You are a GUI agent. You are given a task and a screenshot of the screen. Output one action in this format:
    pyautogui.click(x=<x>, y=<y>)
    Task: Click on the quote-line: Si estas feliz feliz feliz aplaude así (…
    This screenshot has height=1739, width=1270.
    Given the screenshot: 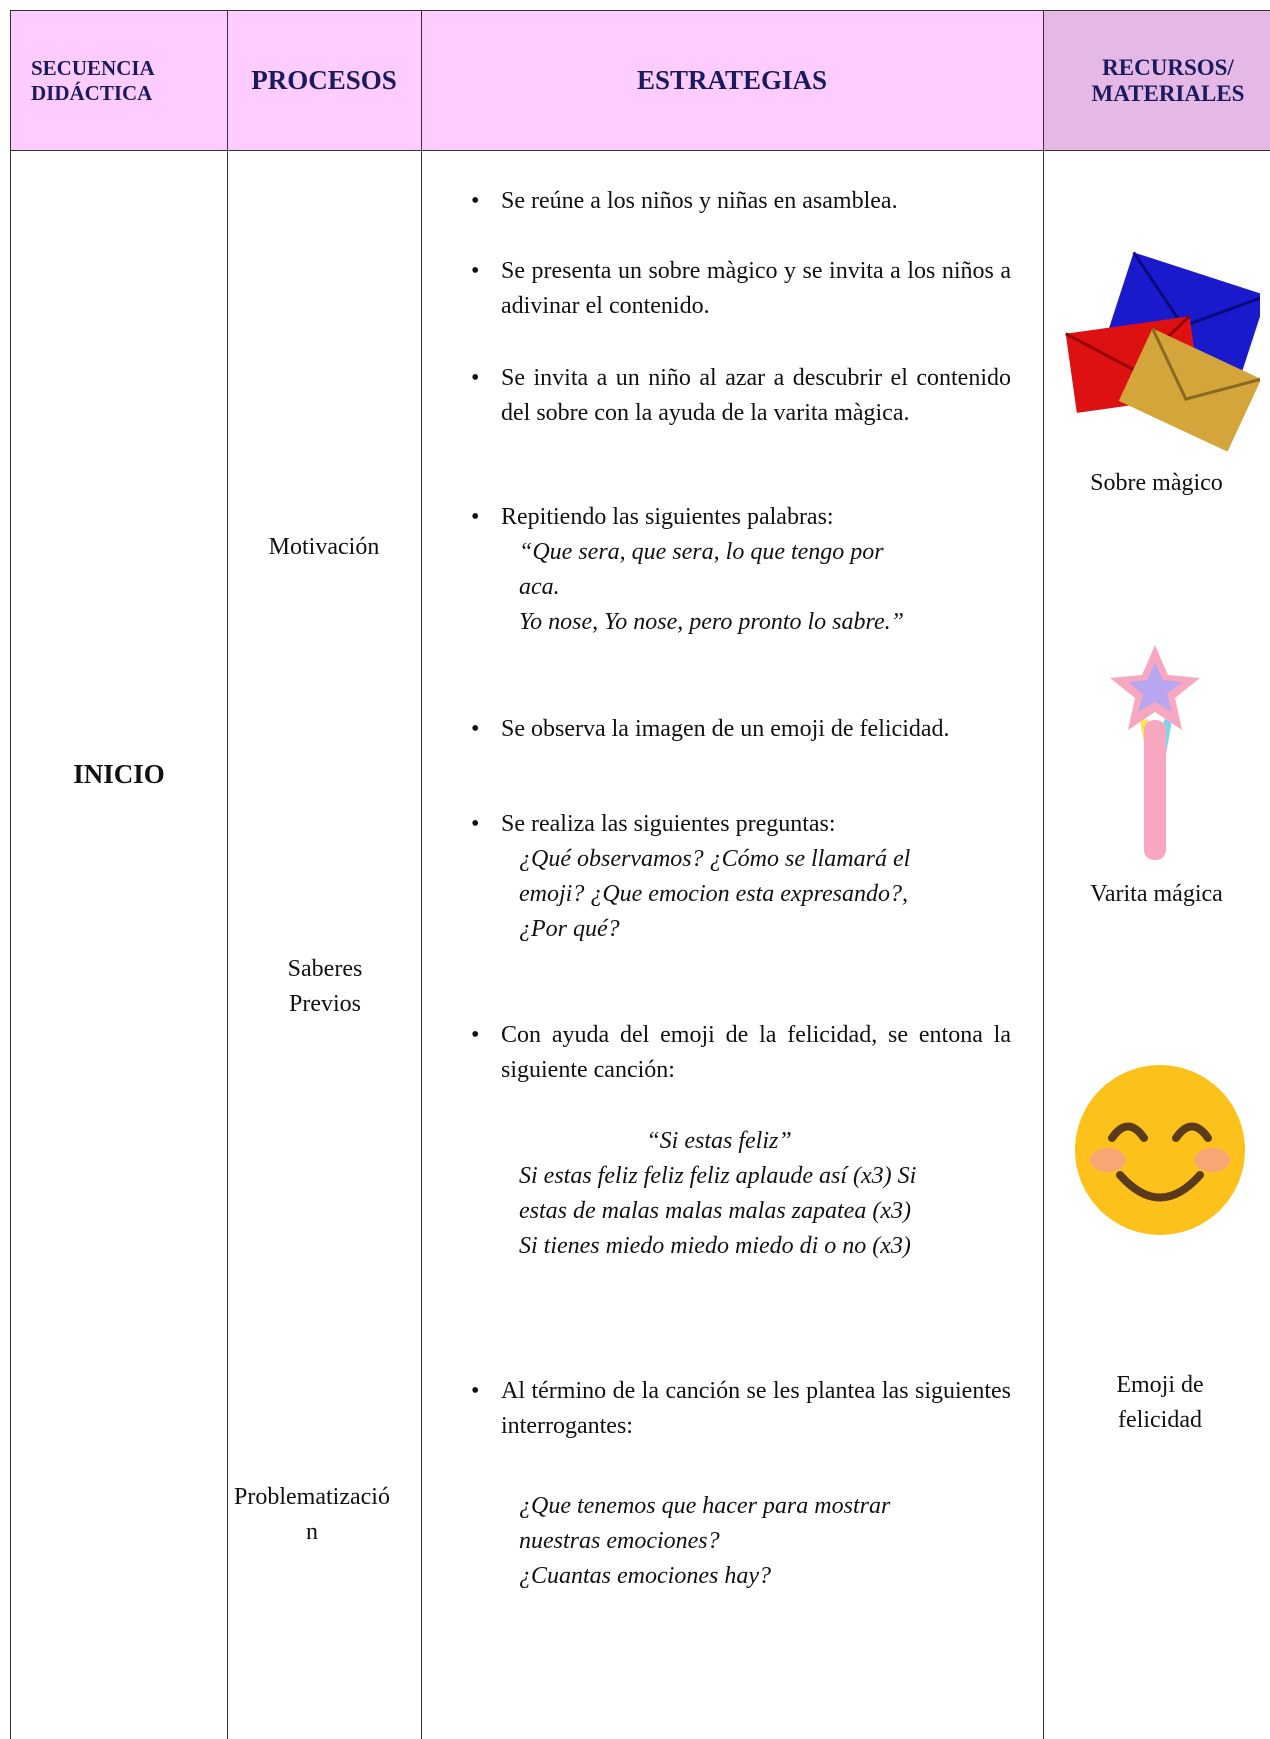 What is the action you would take?
    pyautogui.click(x=718, y=1211)
    